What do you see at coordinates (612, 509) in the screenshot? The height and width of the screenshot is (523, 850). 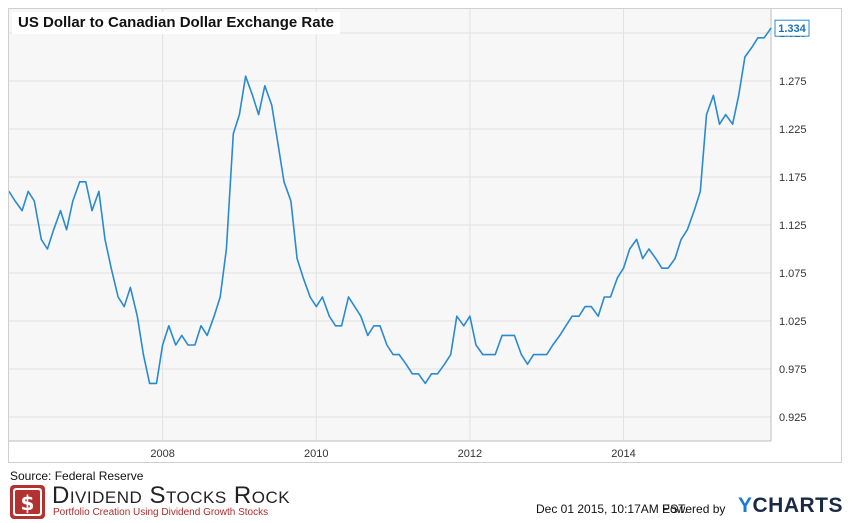 I see `timestamp: Dec 01 2015, 10:17AM EST.` at bounding box center [612, 509].